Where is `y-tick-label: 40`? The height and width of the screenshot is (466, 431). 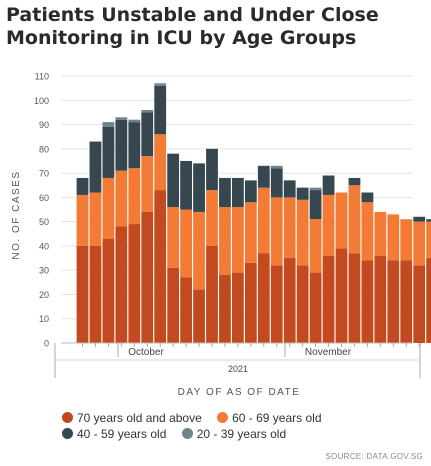
y-tick-label: 40 is located at coordinates (44, 246).